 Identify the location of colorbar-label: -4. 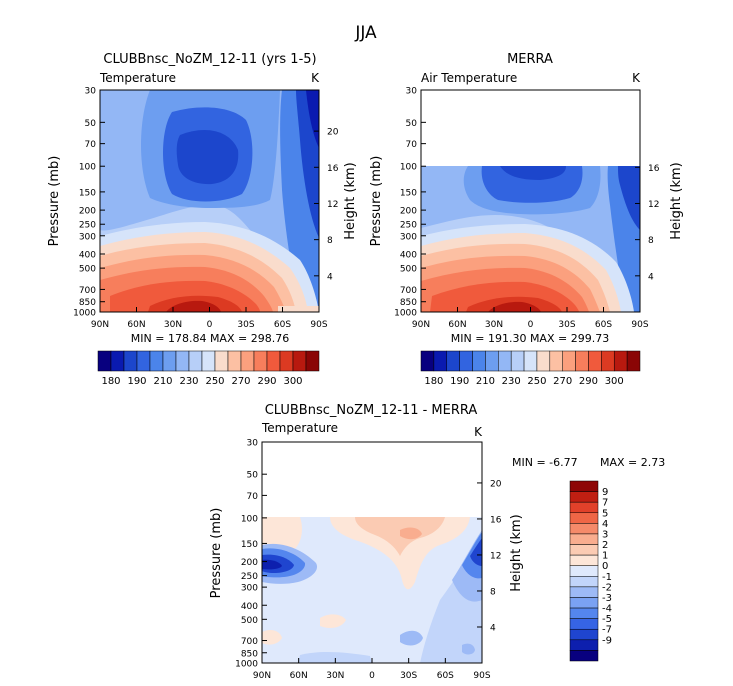
(607, 609).